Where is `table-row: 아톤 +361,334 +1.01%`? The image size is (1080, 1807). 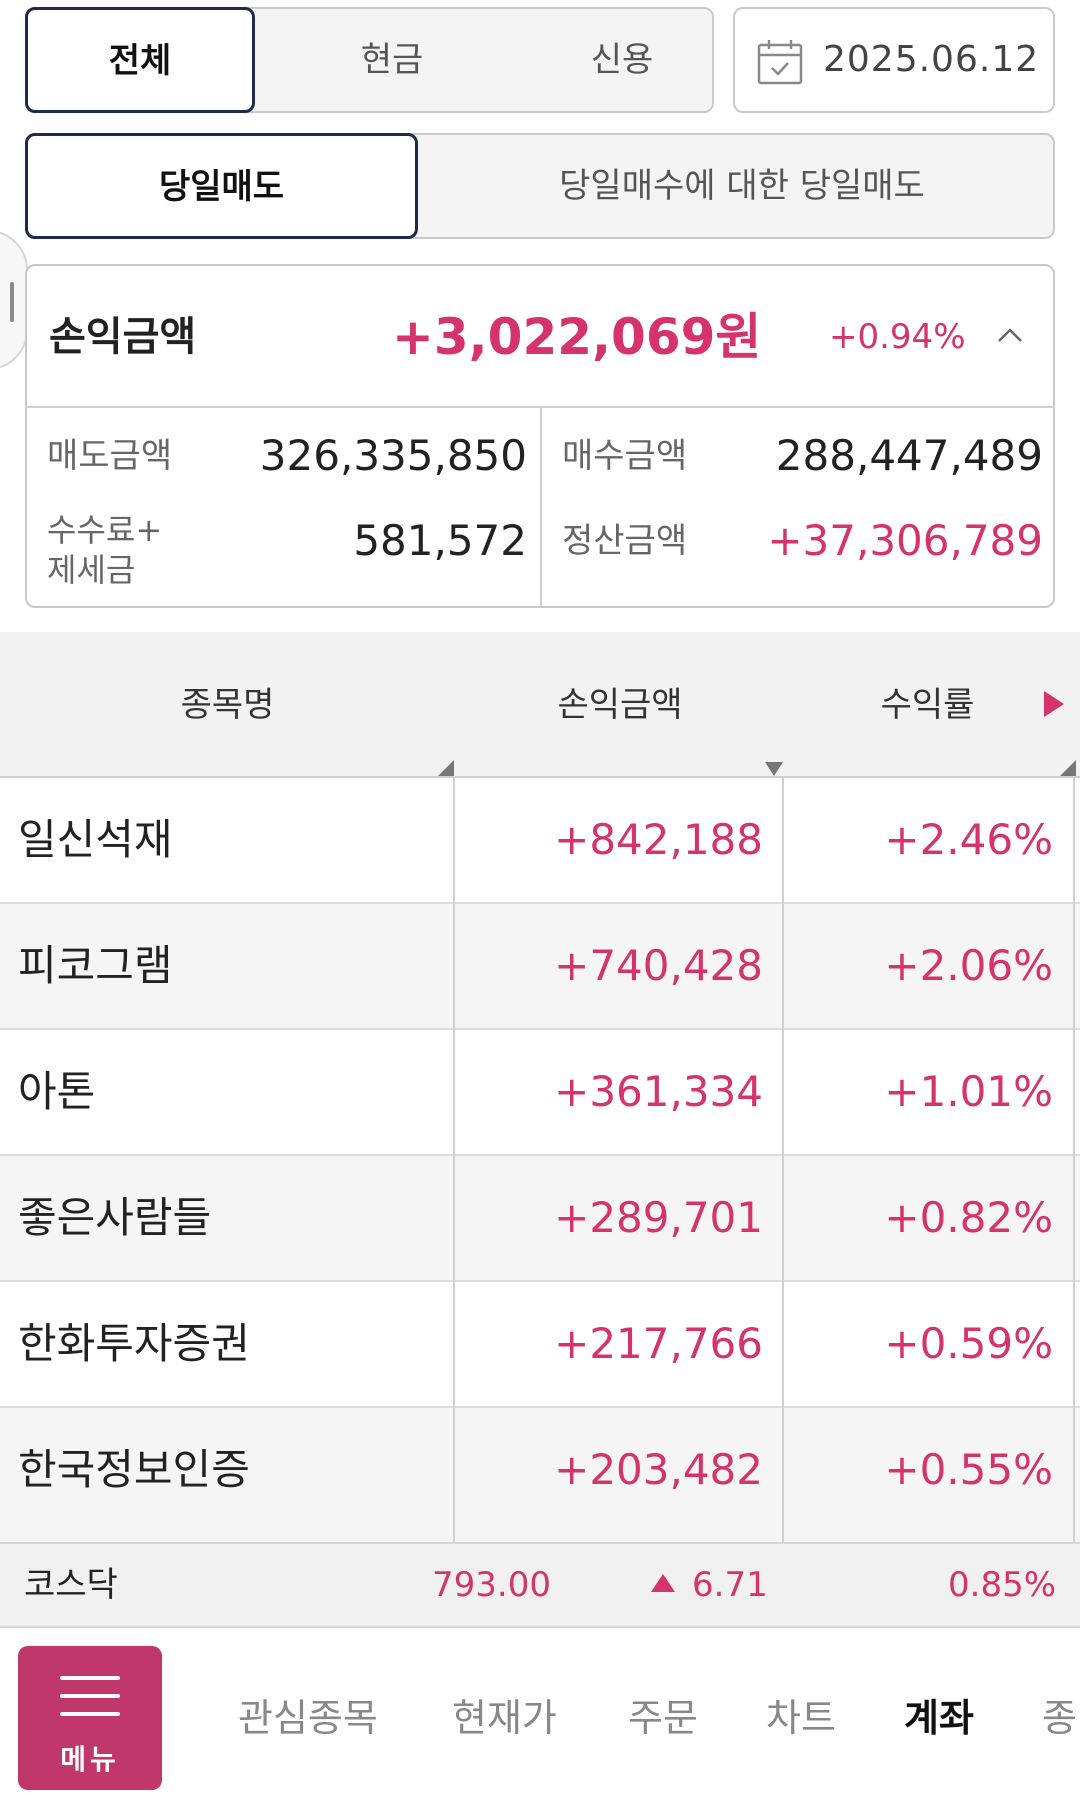 table-row: 아톤 +361,334 +1.01% is located at coordinates (540, 1093).